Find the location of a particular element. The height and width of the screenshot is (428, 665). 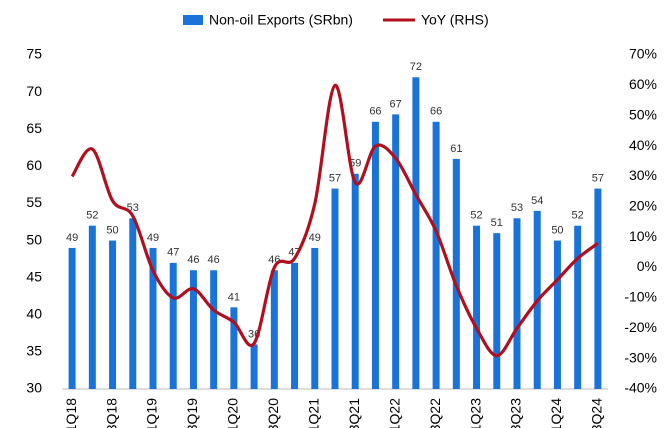

y-tick-label: 55 is located at coordinates (34, 202).